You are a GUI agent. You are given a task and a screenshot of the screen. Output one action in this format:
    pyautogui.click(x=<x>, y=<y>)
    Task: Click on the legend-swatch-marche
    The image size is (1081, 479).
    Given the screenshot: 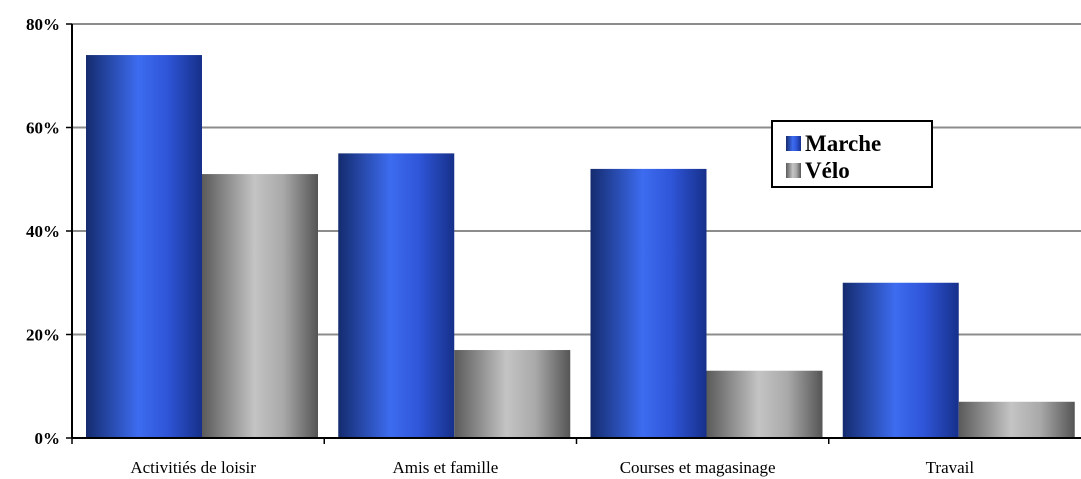 What is the action you would take?
    pyautogui.click(x=793, y=143)
    